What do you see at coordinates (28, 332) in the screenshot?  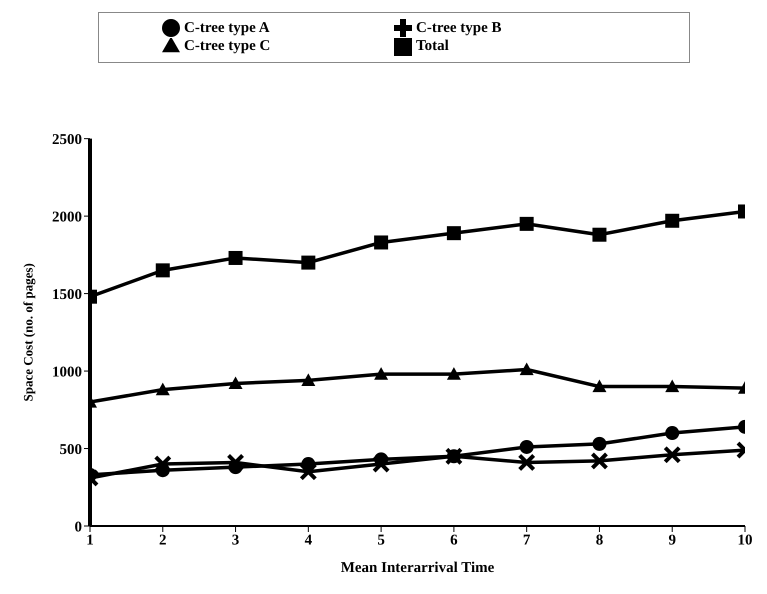 I see `y-axis-title: Space Cost (no. of pages)` at bounding box center [28, 332].